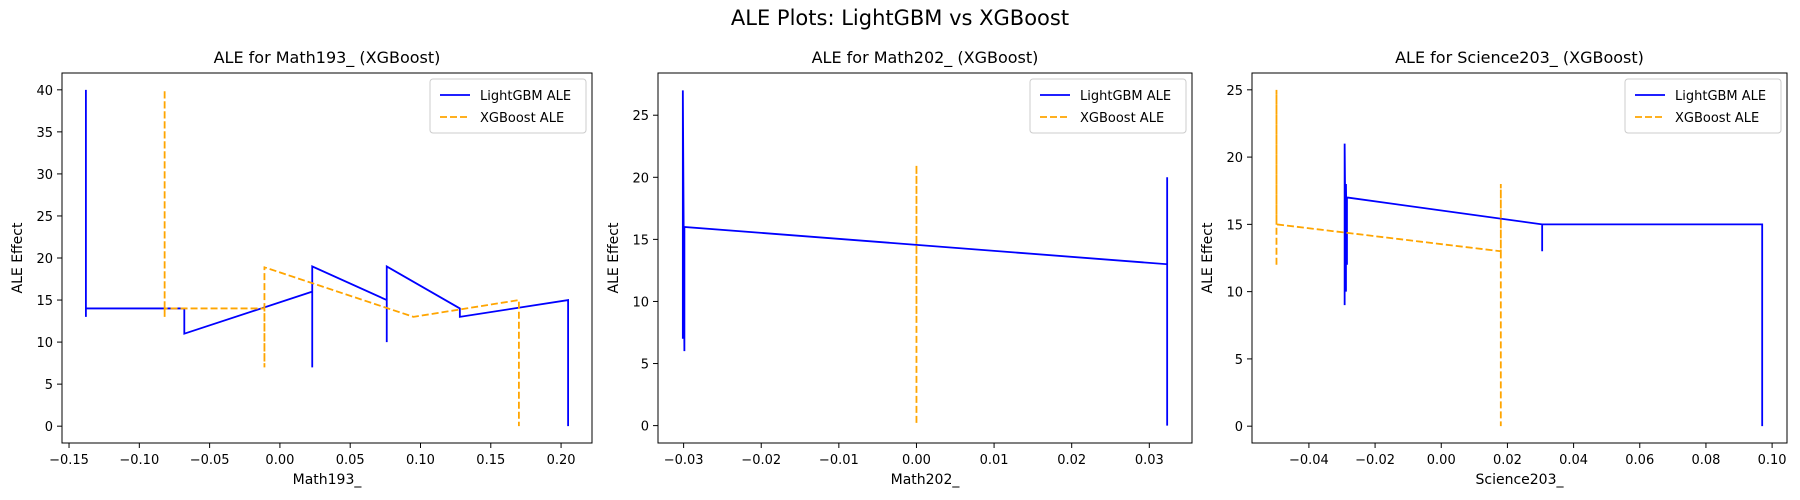  I want to click on x-tick-label: 0.15, so click(490, 460).